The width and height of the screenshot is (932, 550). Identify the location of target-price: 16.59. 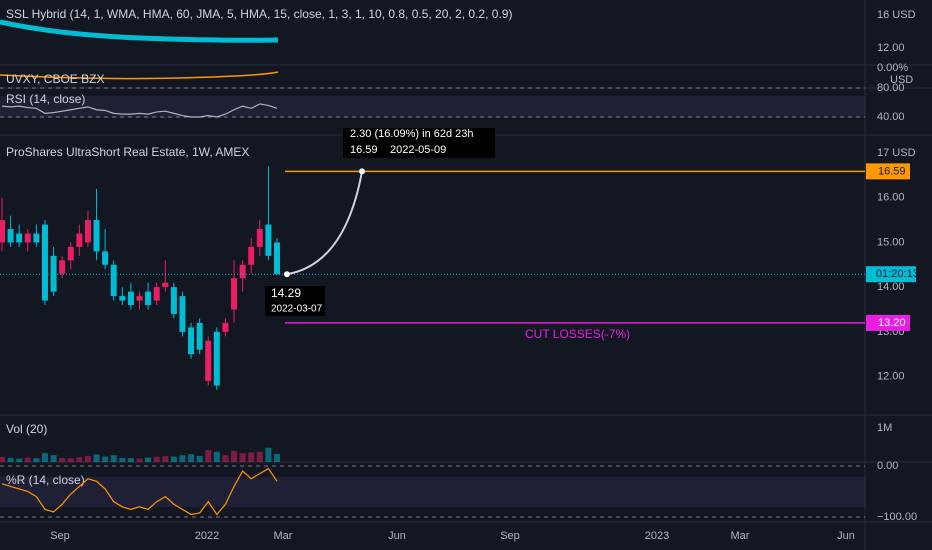
(892, 171).